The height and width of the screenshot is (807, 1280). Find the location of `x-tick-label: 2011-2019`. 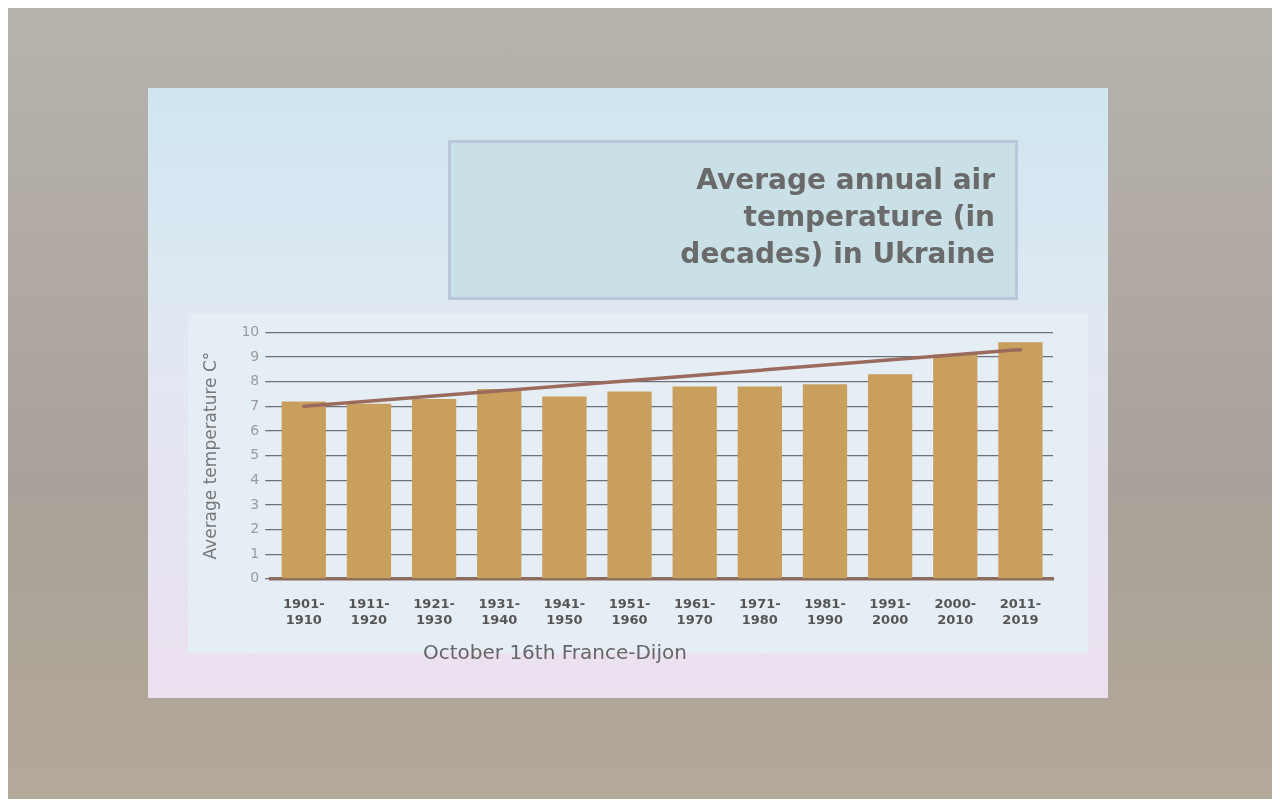

x-tick-label: 2011-2019 is located at coordinates (1020, 611).